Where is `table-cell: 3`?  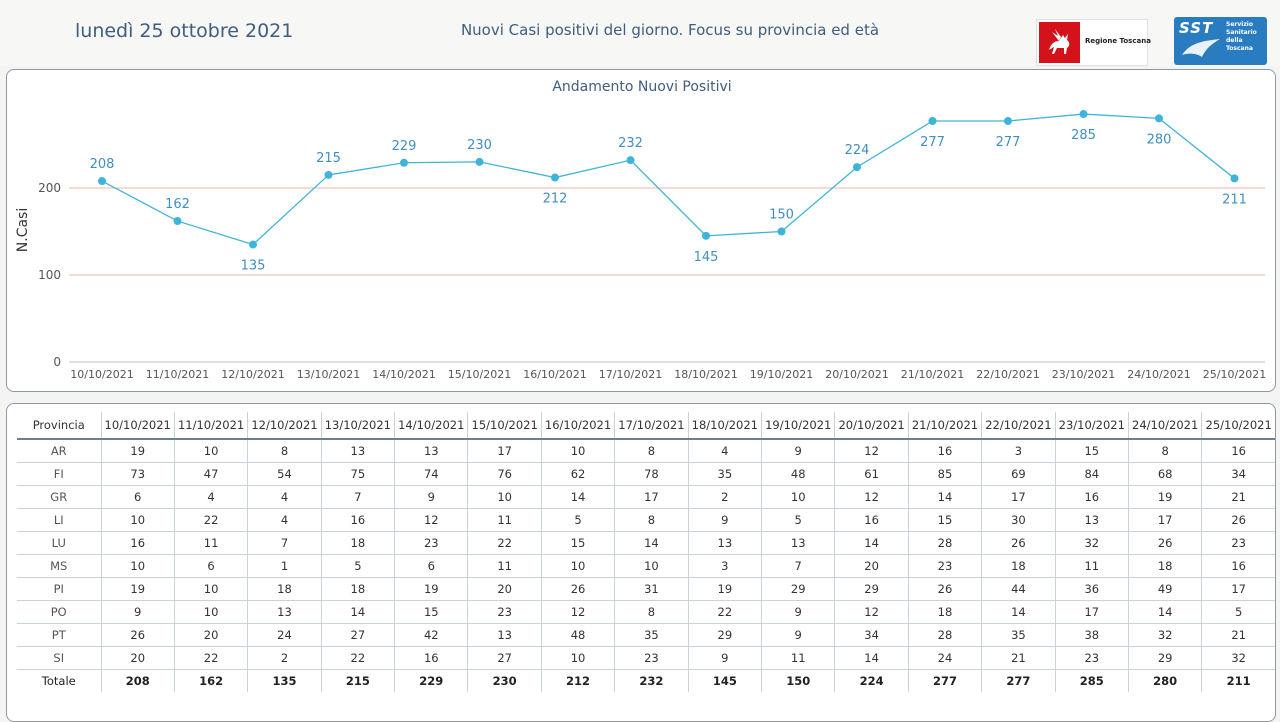
table-cell: 3 is located at coordinates (1018, 451).